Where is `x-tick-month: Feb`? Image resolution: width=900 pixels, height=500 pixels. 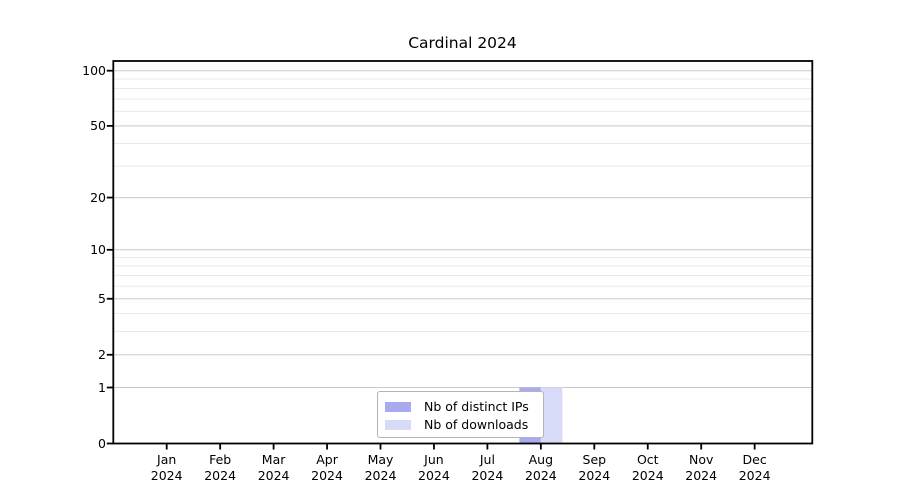
x-tick-month: Feb is located at coordinates (220, 459).